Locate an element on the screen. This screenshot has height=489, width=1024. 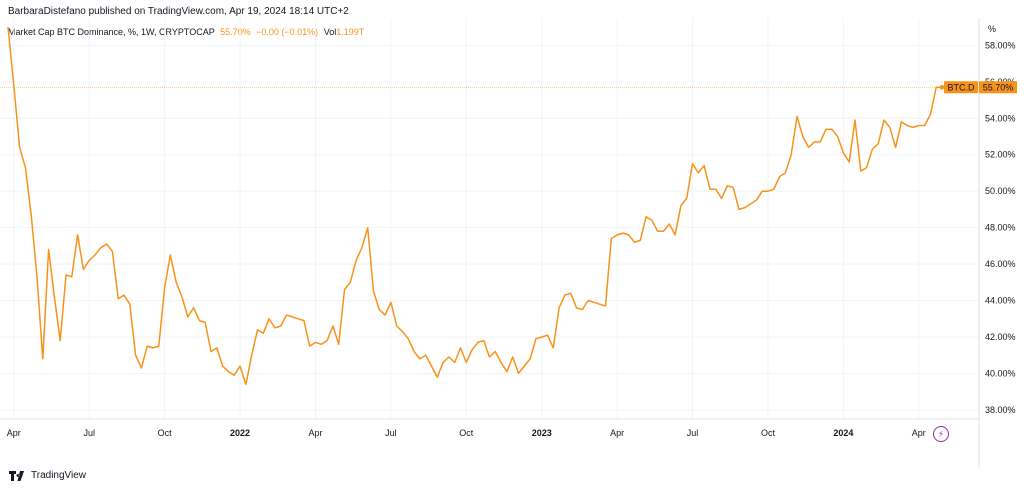
brand-name: TradingView is located at coordinates (59, 475).